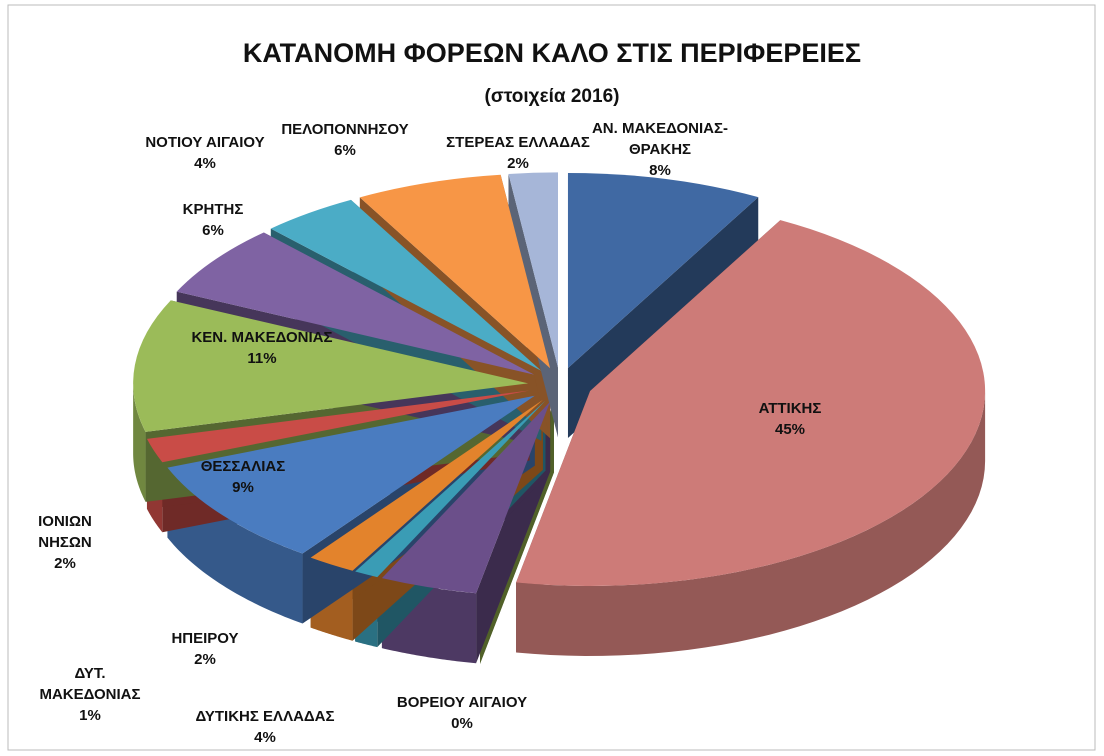  I want to click on value-label: 9%, so click(243, 487).